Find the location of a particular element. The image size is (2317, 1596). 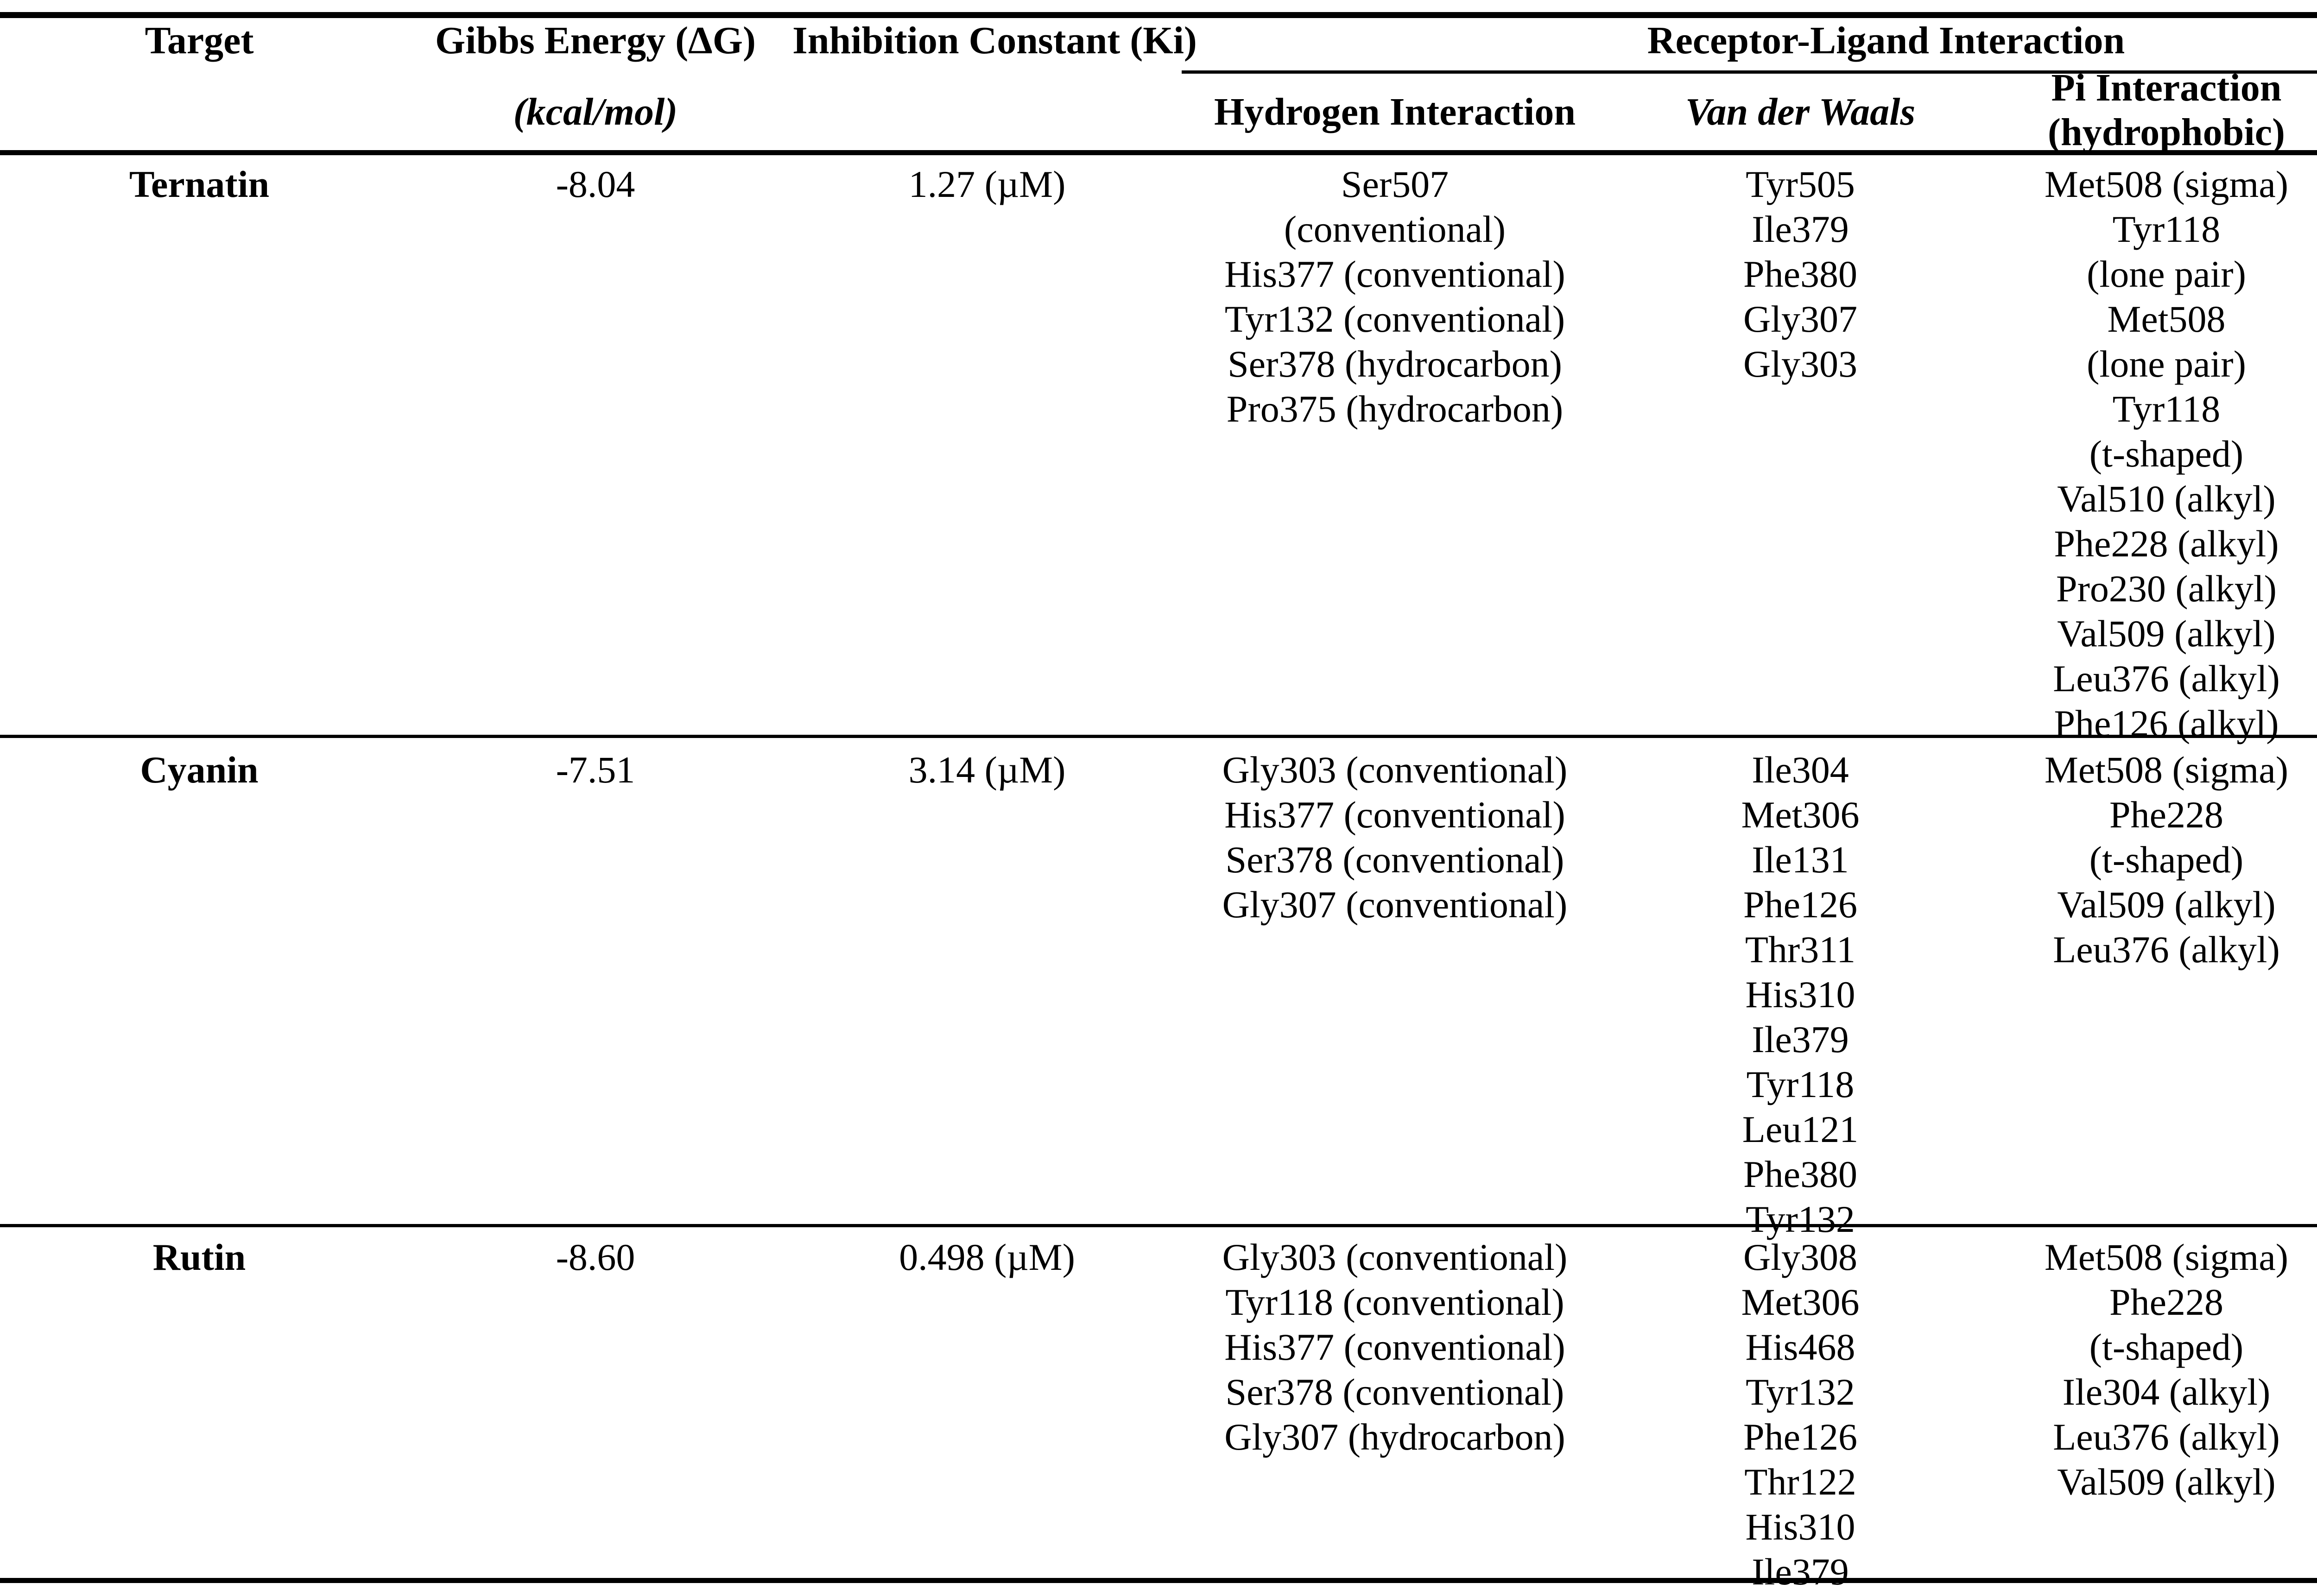

cell-line: Ile304 is located at coordinates (1800, 770).